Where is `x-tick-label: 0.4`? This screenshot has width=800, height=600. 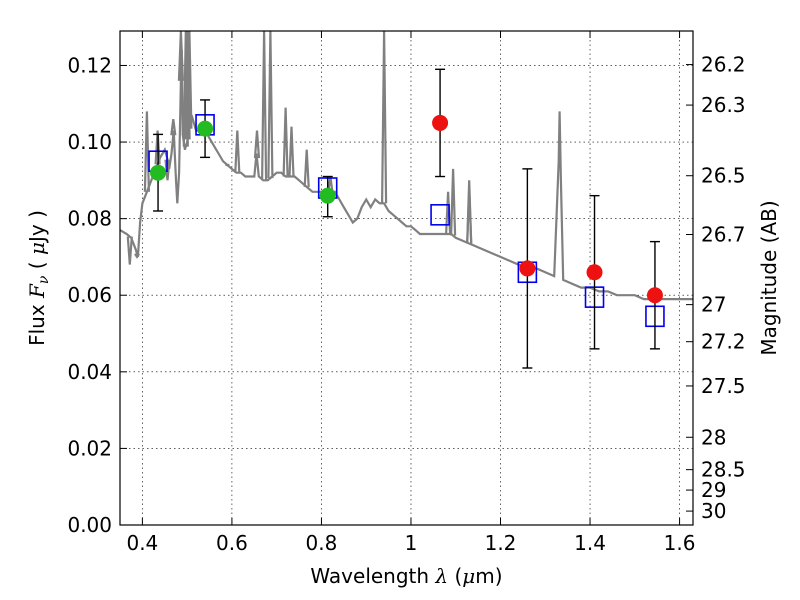
x-tick-label: 0.4 is located at coordinates (142, 543).